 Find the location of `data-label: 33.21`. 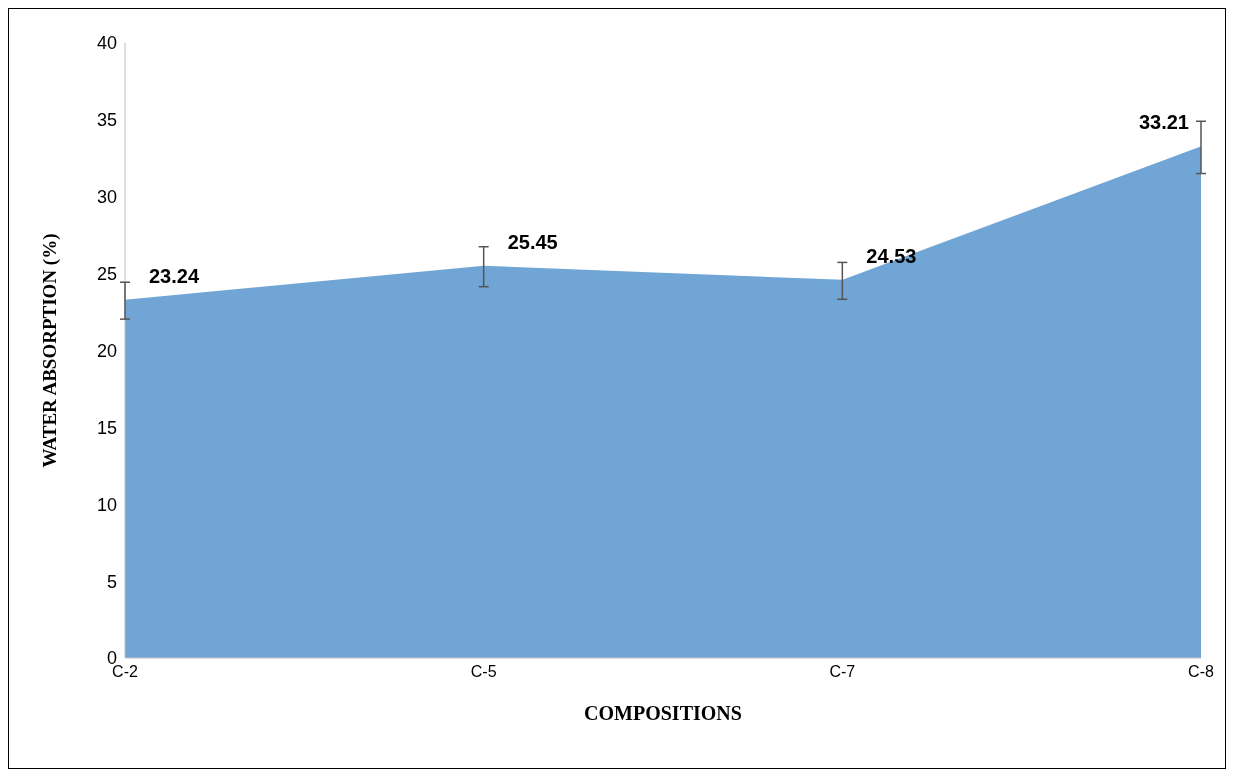

data-label: 33.21 is located at coordinates (1163, 122).